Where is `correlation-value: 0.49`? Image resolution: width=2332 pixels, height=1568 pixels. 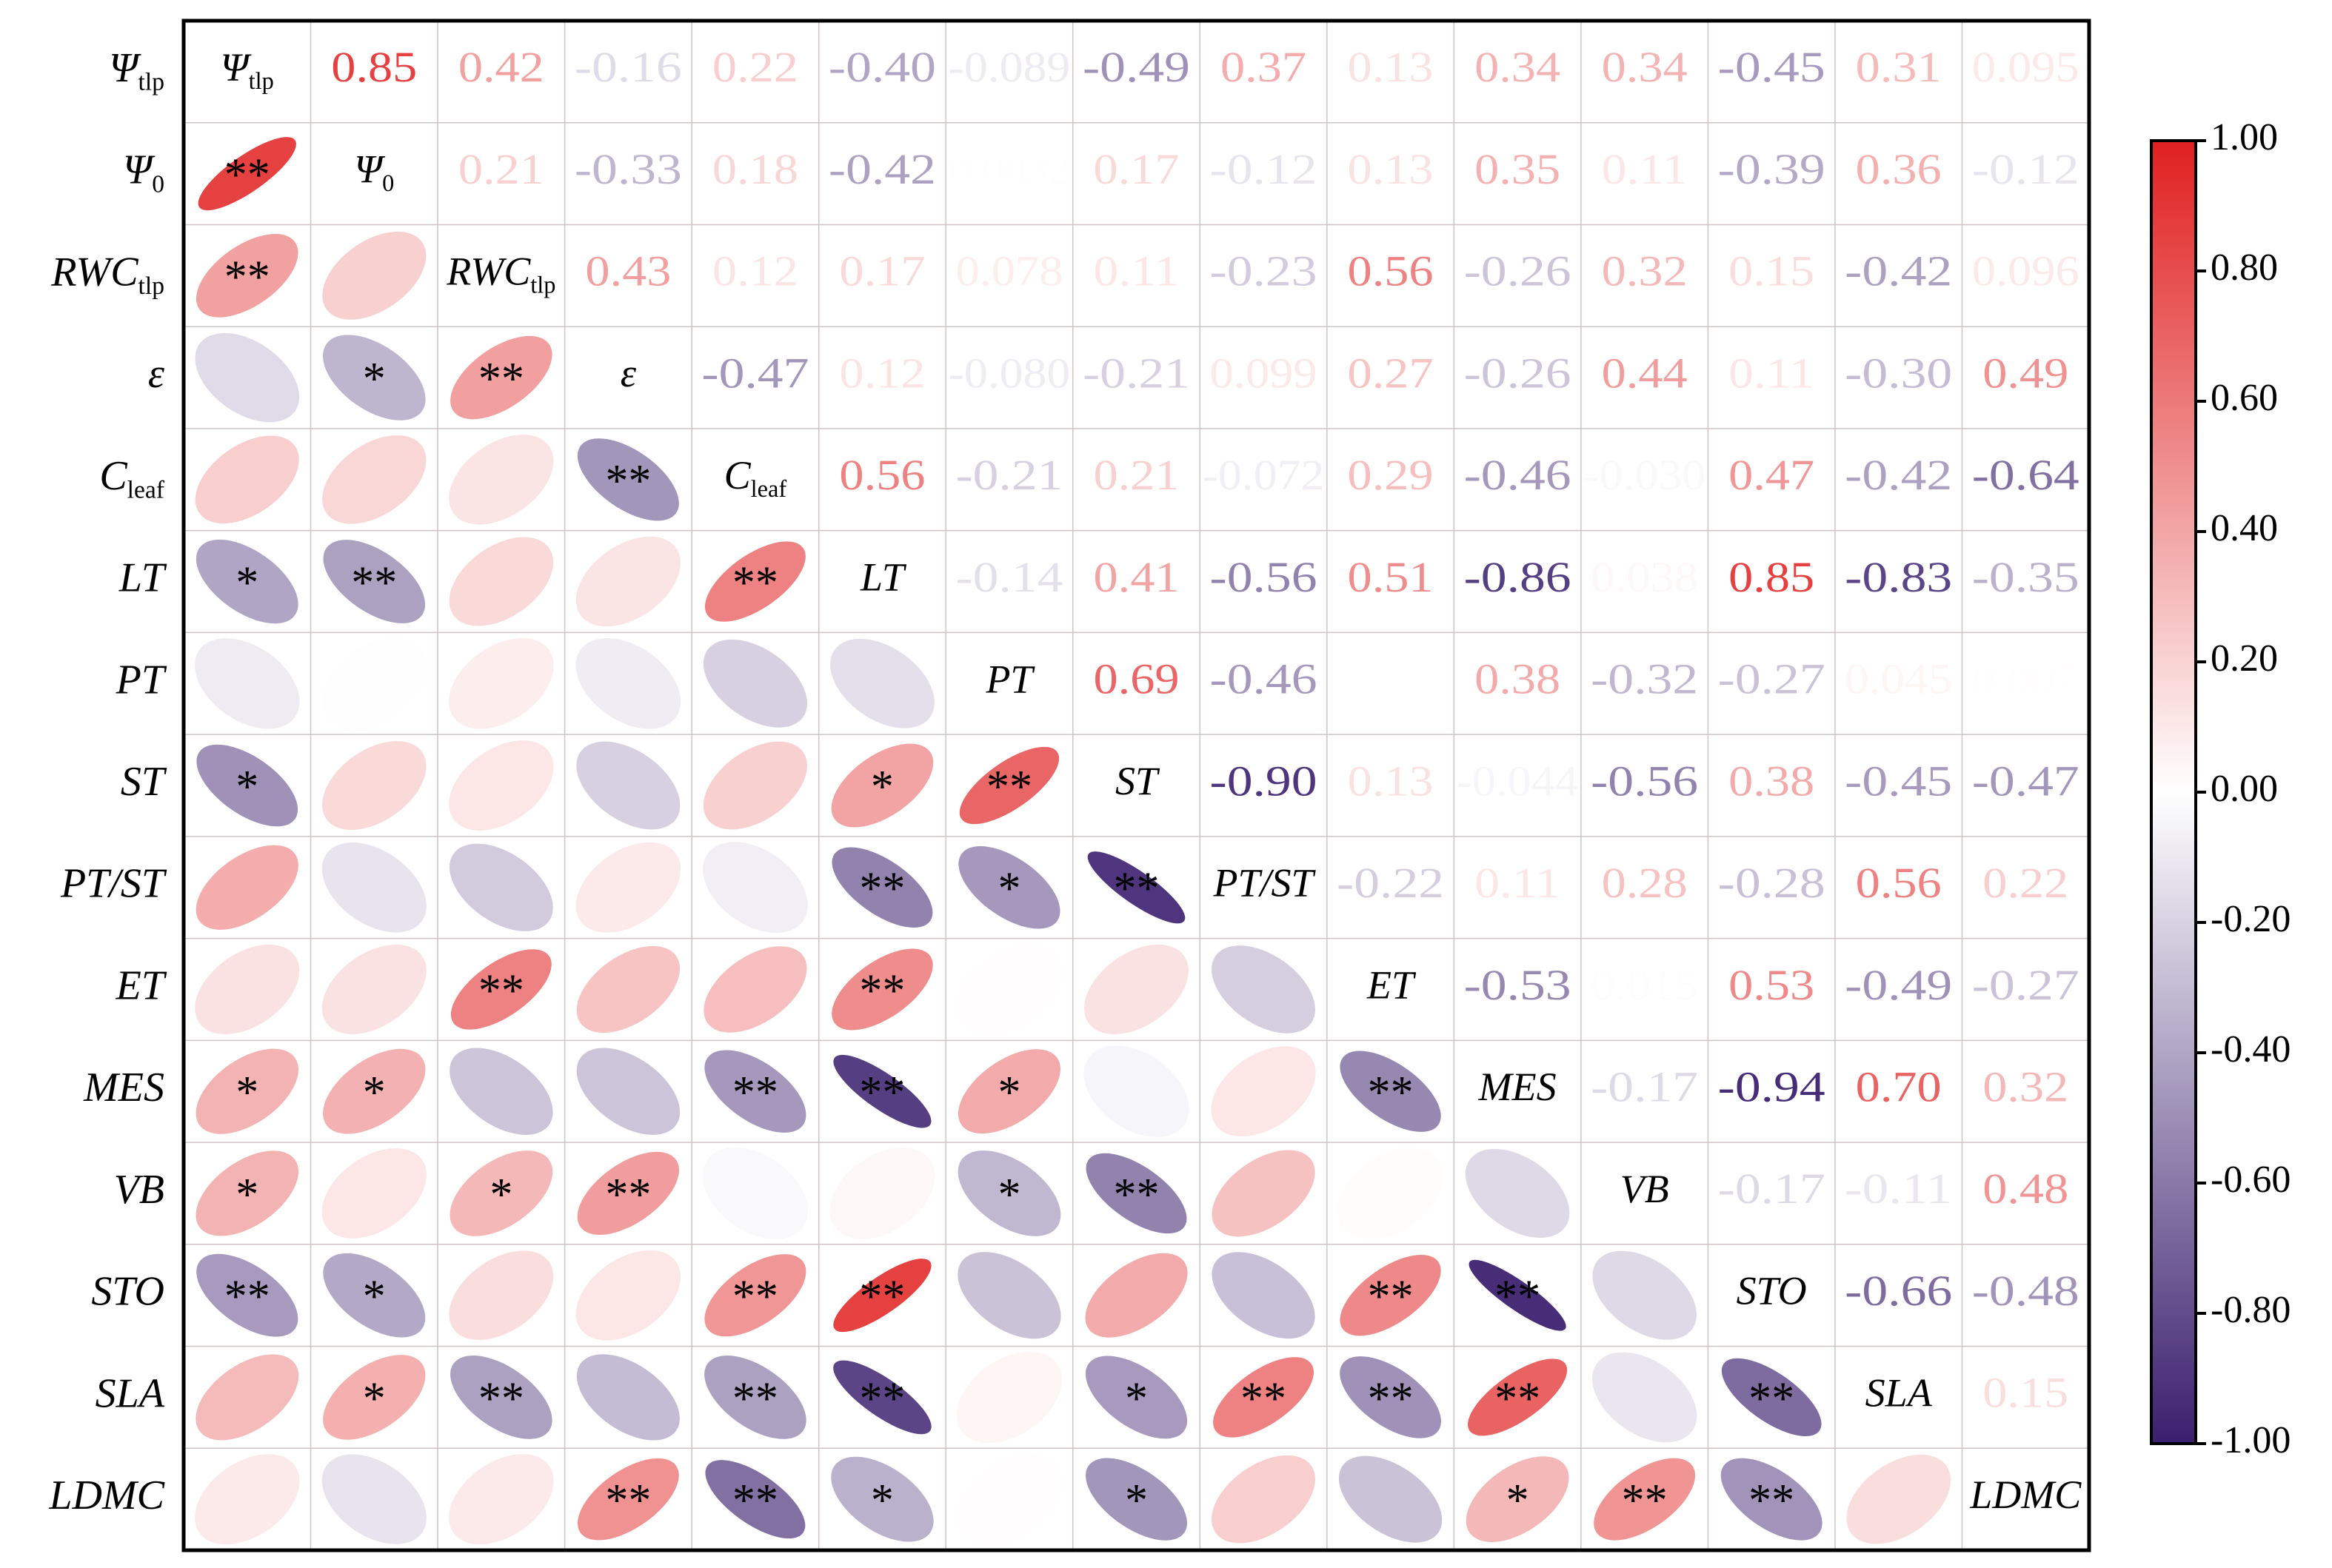
correlation-value: 0.49 is located at coordinates (2025, 373).